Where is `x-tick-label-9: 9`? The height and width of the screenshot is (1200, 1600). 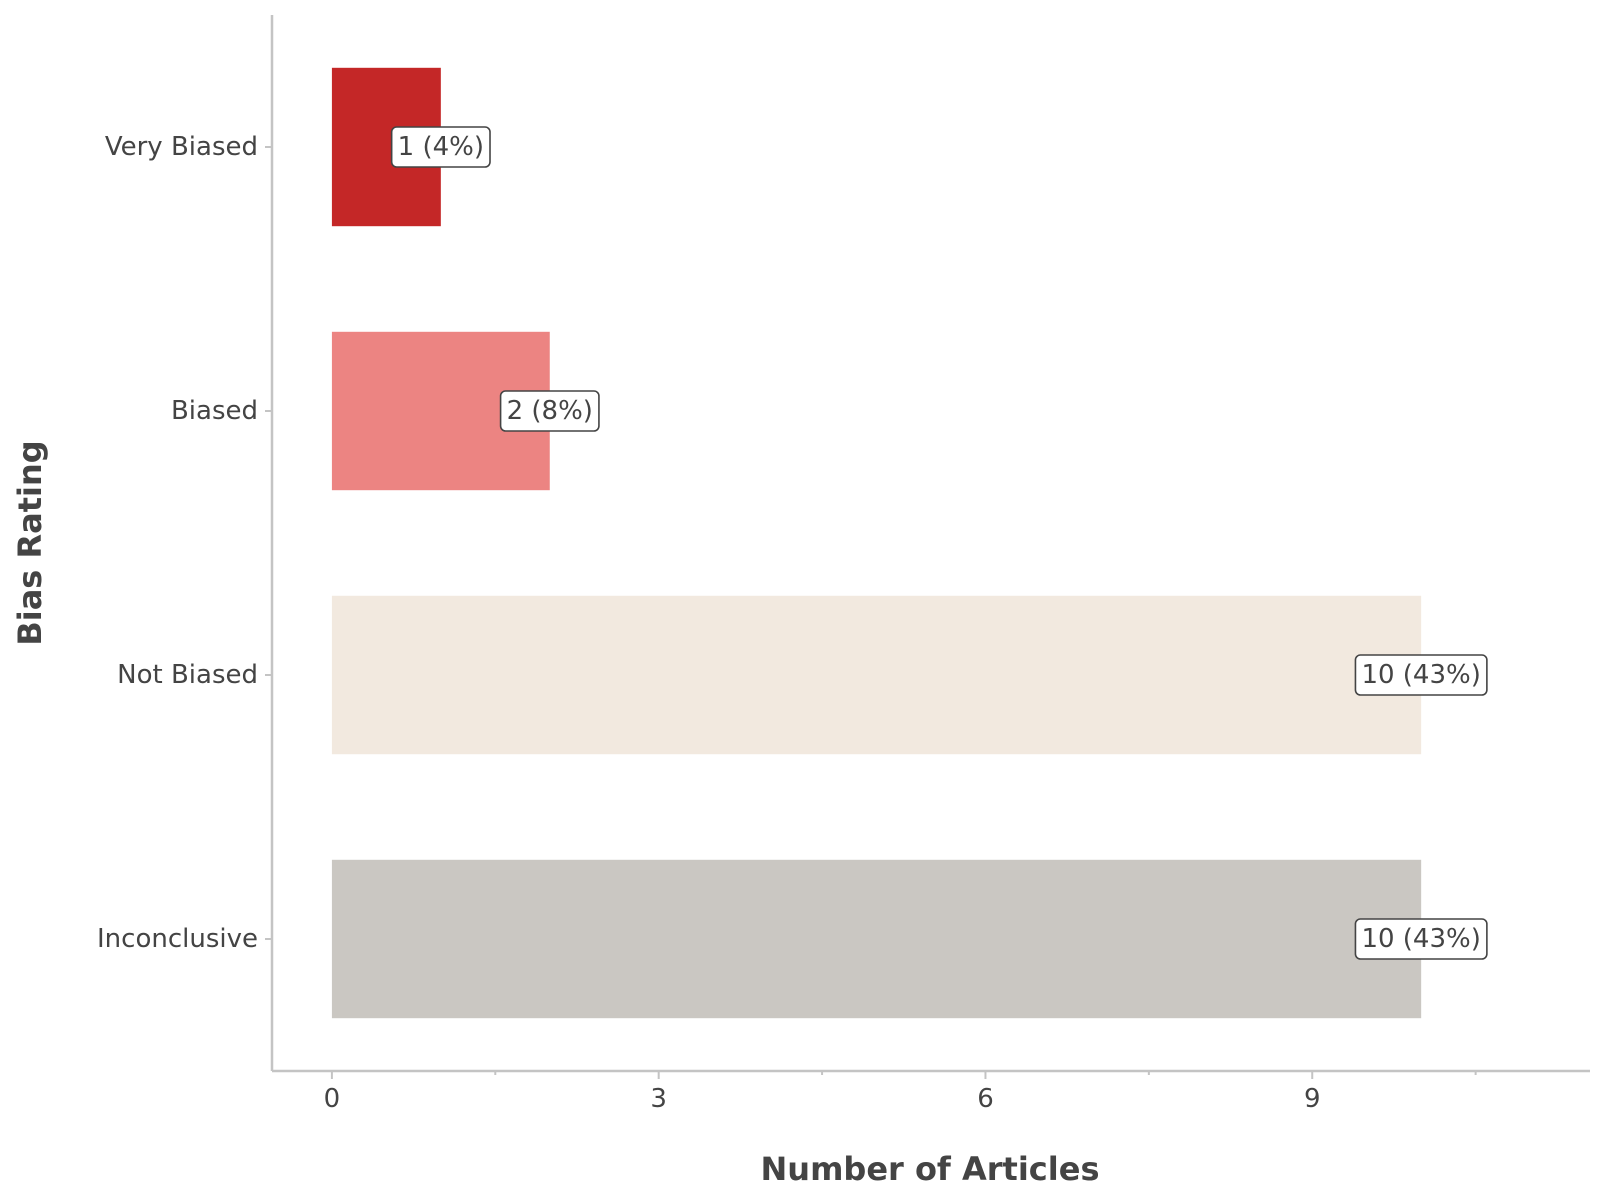 x-tick-label-9: 9 is located at coordinates (1312, 1099).